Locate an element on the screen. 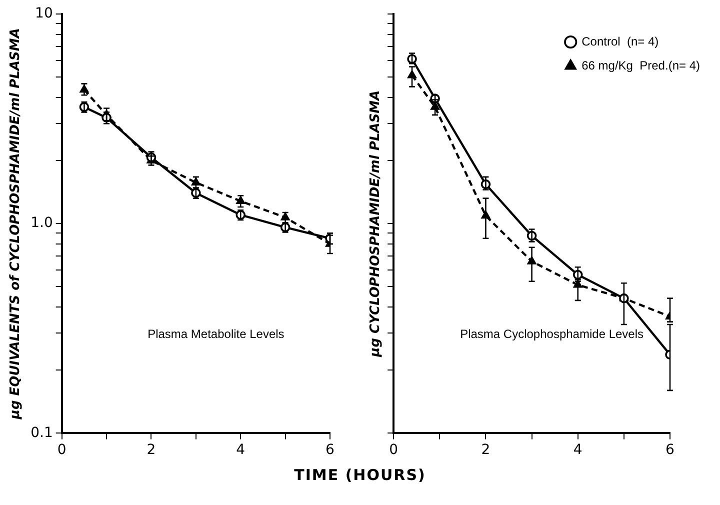 The height and width of the screenshot is (505, 720). annotation: Plasma Metabolite Levels is located at coordinates (216, 334).